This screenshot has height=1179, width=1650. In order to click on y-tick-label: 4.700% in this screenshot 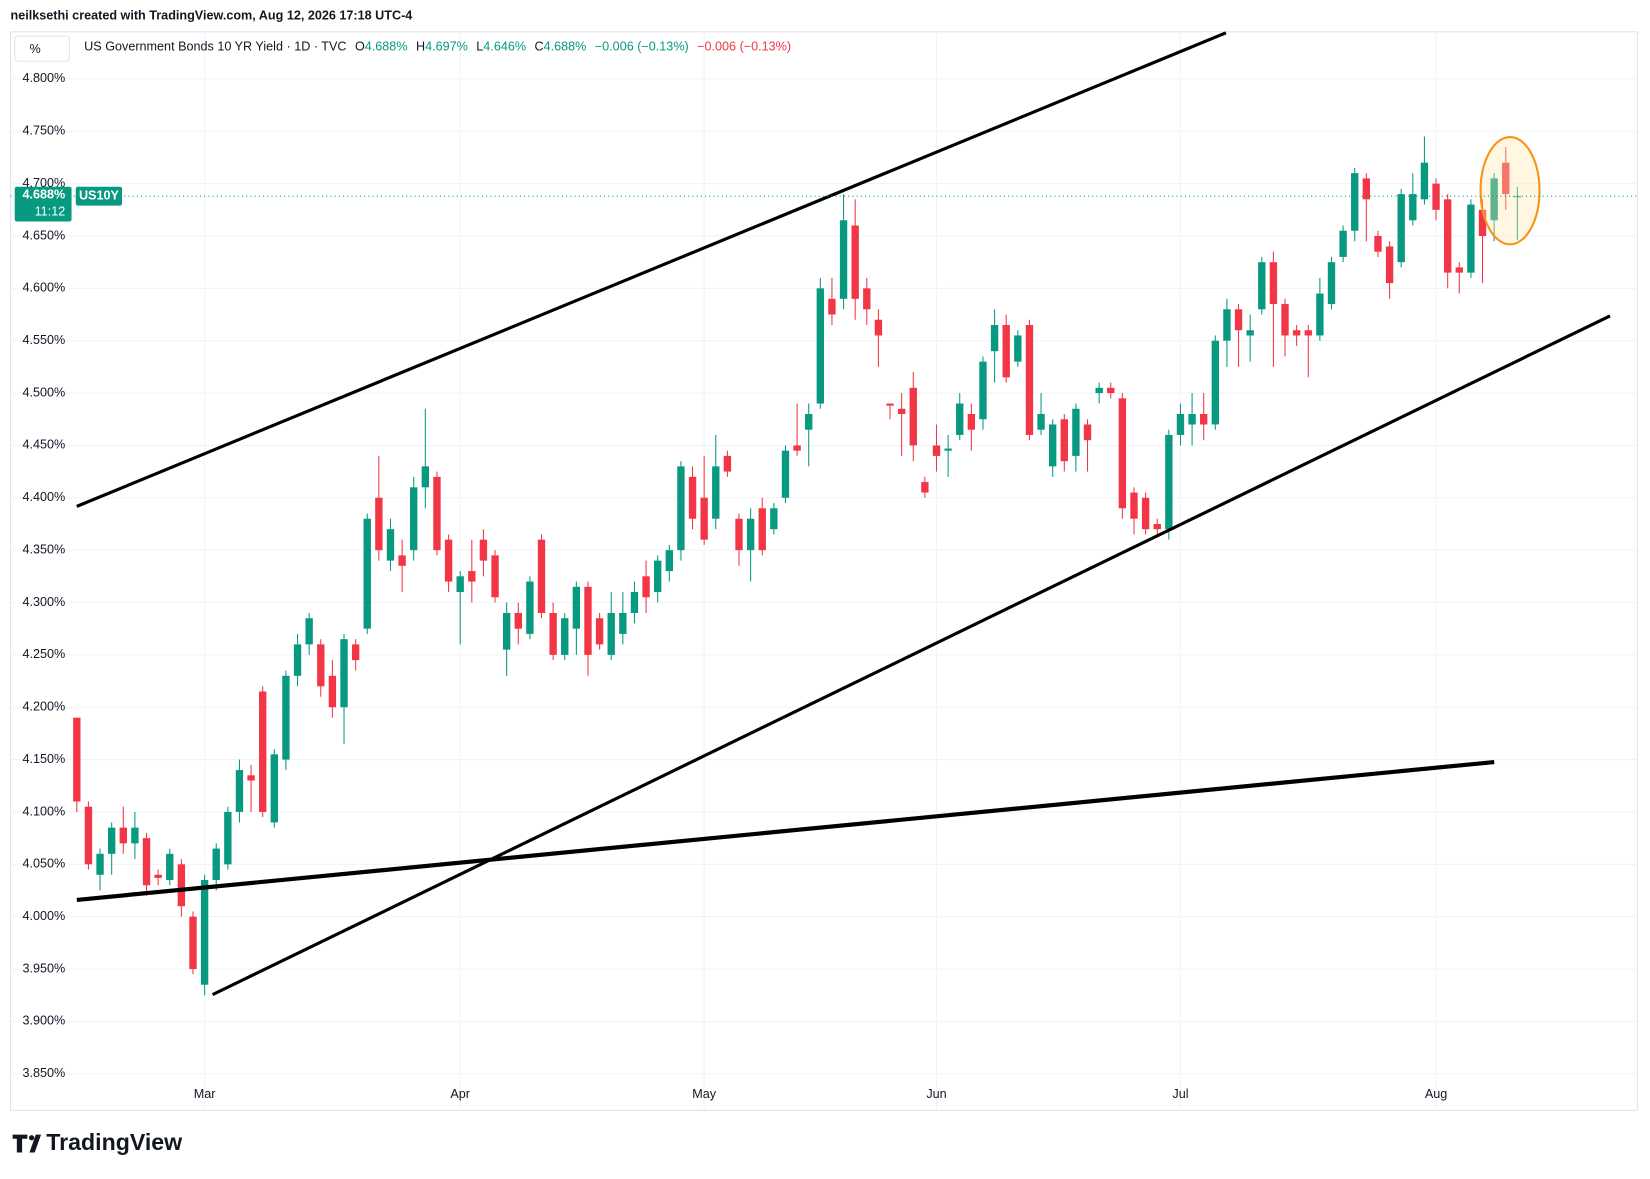, I will do `click(43, 183)`.